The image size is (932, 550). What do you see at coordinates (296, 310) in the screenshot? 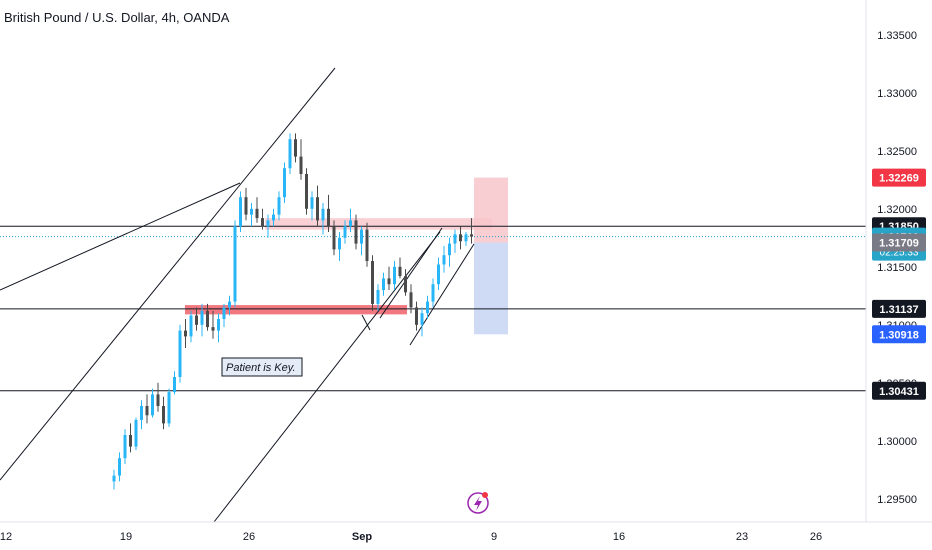
I see `support-zone` at bounding box center [296, 310].